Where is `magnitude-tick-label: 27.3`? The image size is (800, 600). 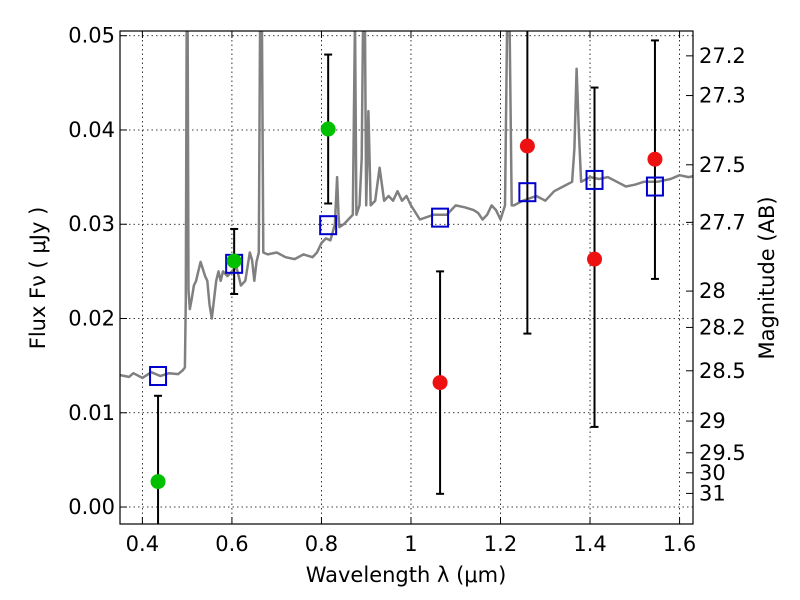 magnitude-tick-label: 27.3 is located at coordinates (722, 96).